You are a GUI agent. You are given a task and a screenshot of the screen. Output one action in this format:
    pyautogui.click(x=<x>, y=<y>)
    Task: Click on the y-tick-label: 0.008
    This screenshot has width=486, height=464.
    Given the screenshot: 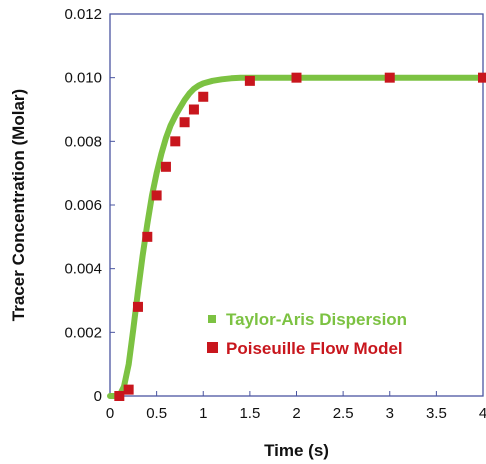 What is the action you would take?
    pyautogui.click(x=83, y=141)
    